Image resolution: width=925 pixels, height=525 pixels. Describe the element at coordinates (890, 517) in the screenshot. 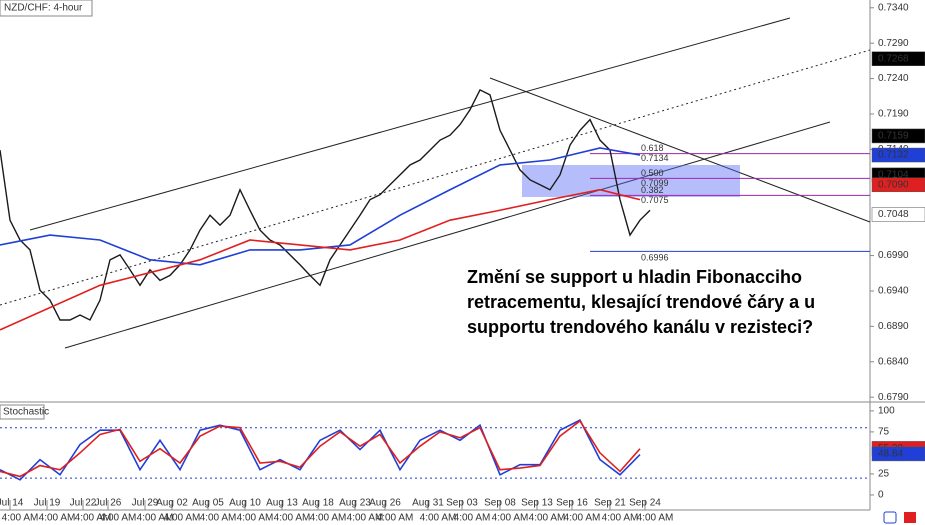

I see `settings-icon` at that location.